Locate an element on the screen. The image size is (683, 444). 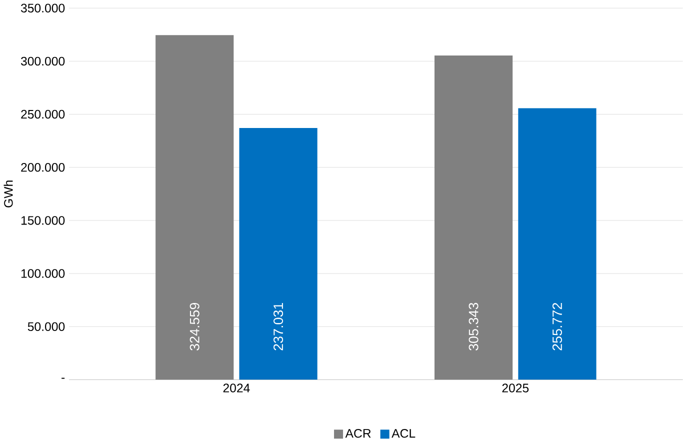
y-tick-label: 300.000 is located at coordinates (42, 61).